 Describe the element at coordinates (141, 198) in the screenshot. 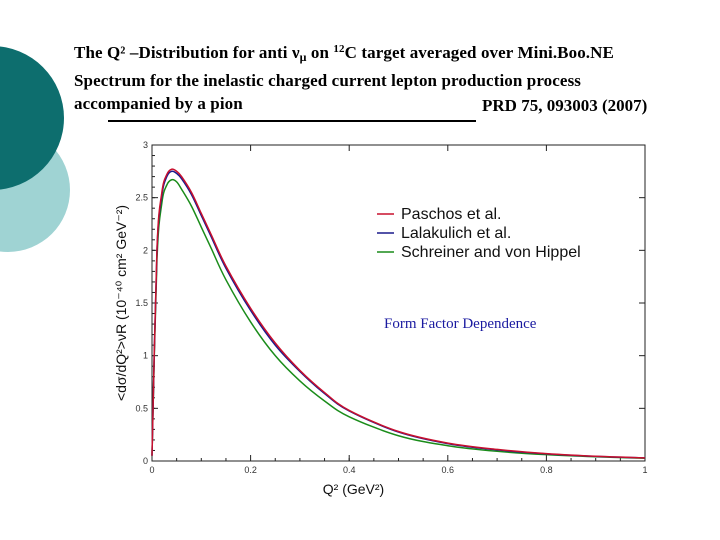

I see `y-tick-label: 2.5` at that location.